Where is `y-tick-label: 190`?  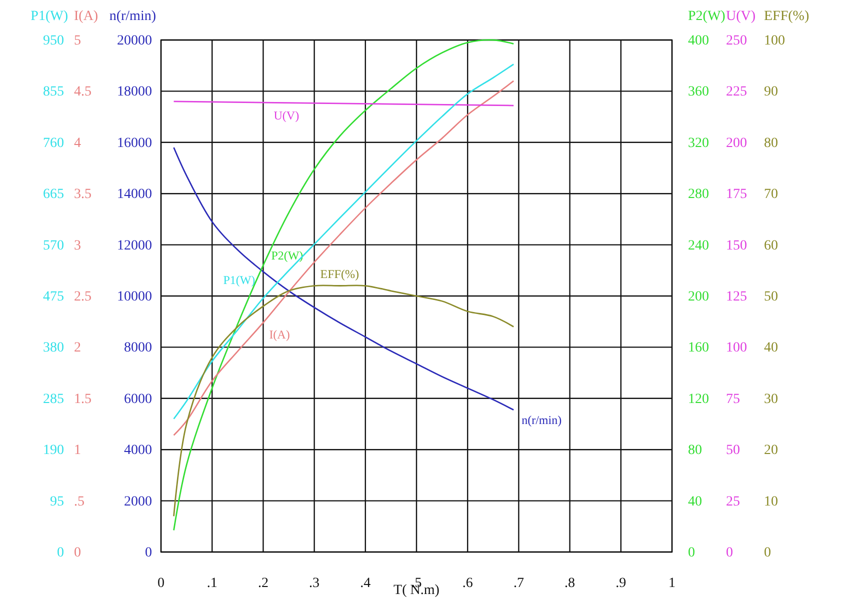 y-tick-label: 190 is located at coordinates (53, 450).